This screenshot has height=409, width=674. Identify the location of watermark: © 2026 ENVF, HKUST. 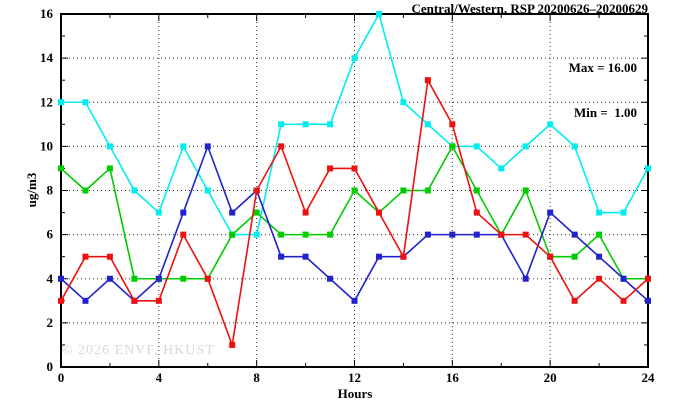
(138, 350).